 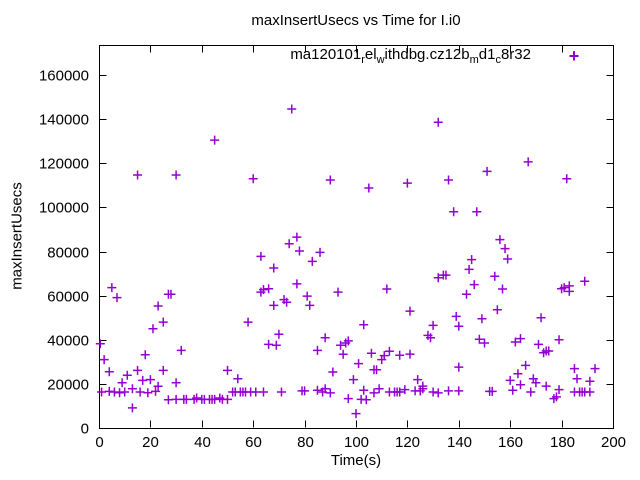 What do you see at coordinates (515, 54) in the screenshot?
I see `legend-label-segment: 8r32` at bounding box center [515, 54].